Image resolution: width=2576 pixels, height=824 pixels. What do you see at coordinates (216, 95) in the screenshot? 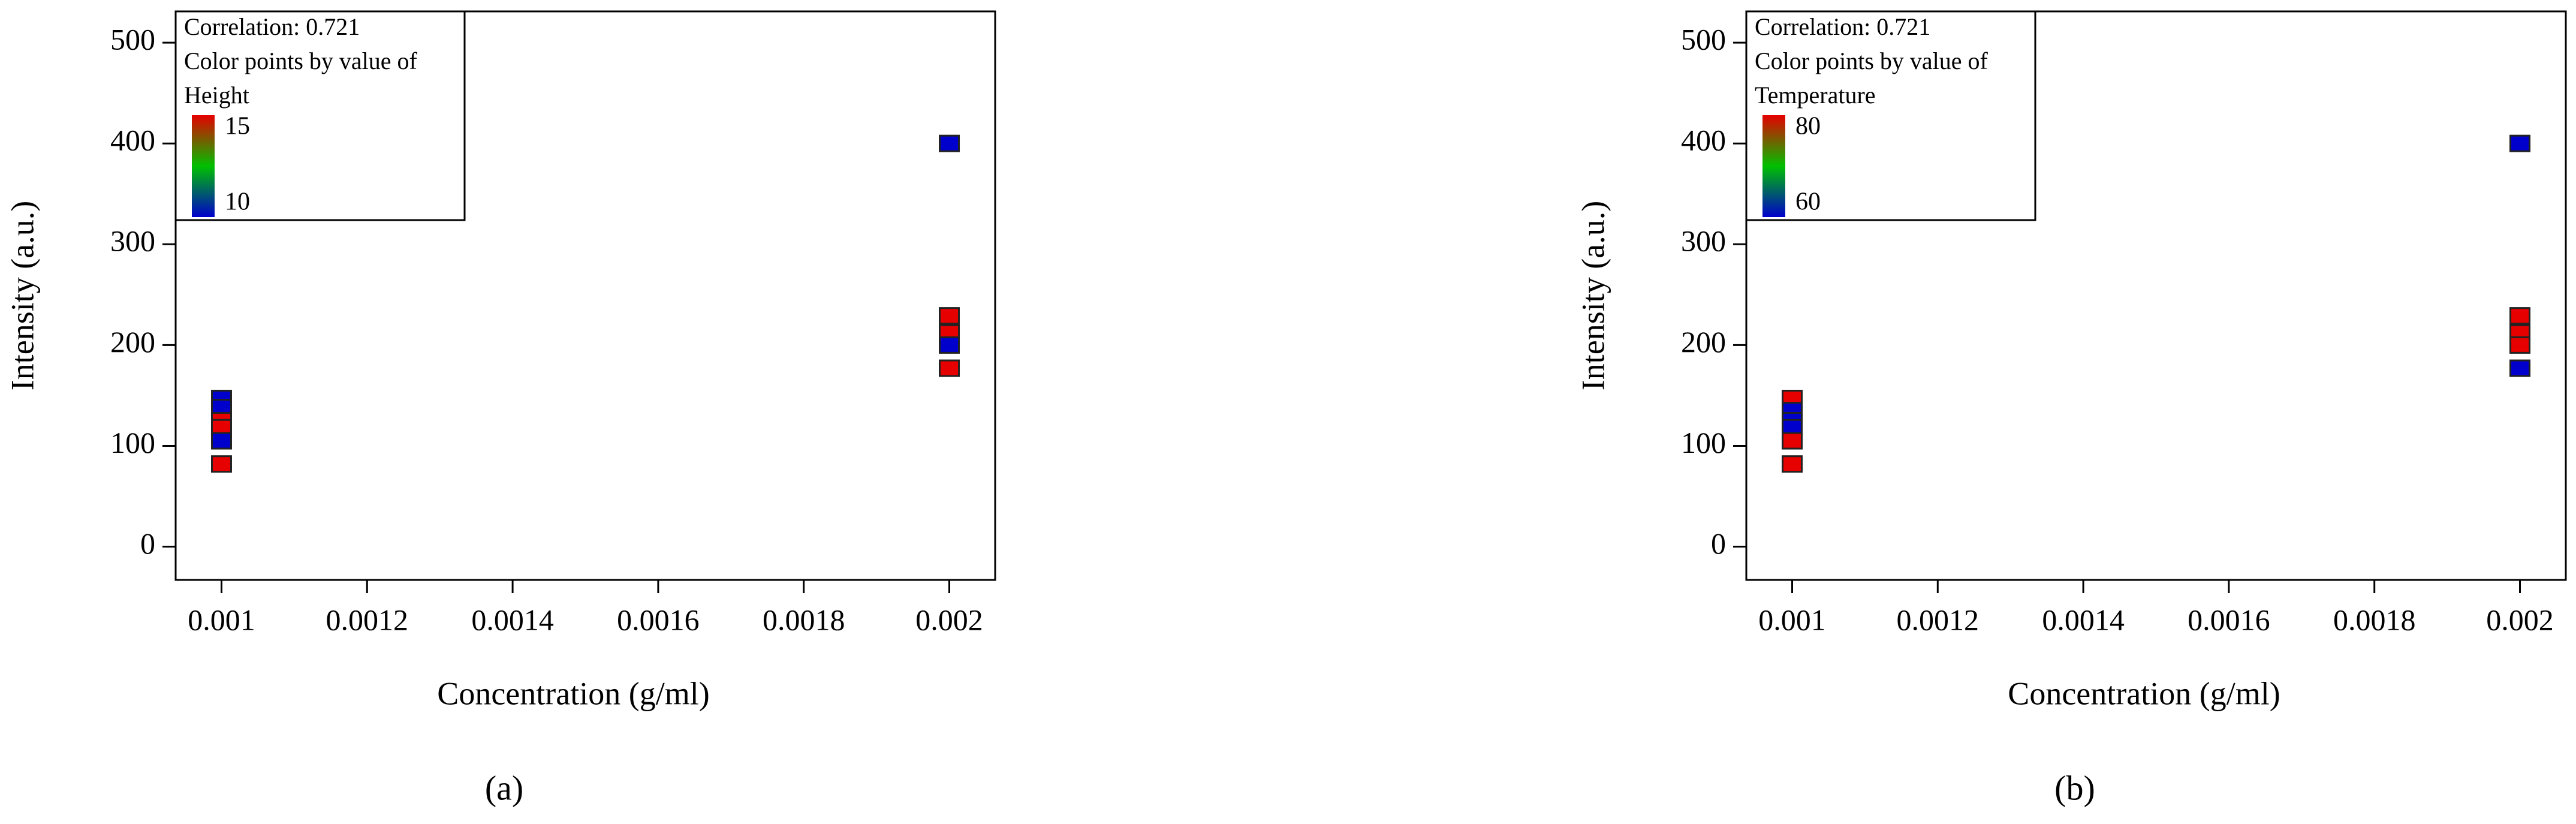
I see `legend-text: Height` at bounding box center [216, 95].